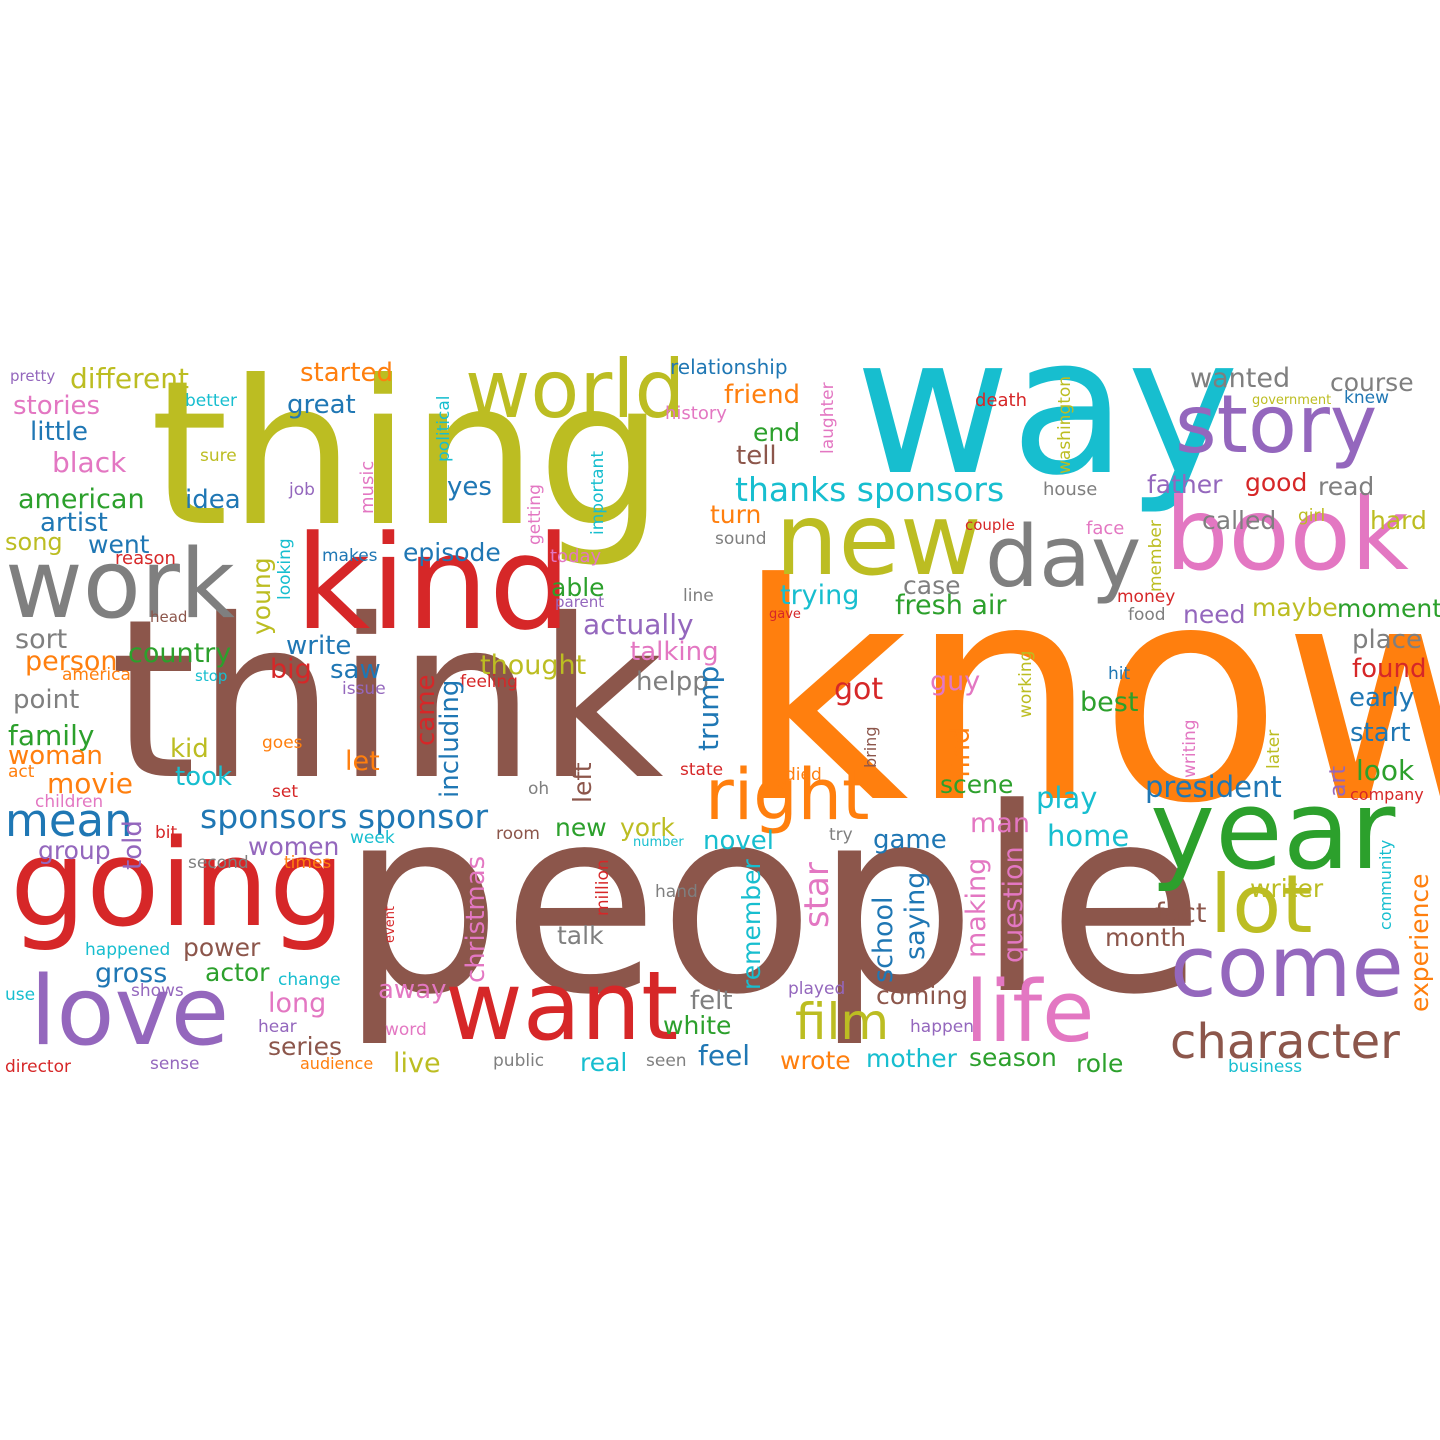 The image size is (1440, 1440). Describe the element at coordinates (647, 827) in the screenshot. I see `word-york: york` at that location.